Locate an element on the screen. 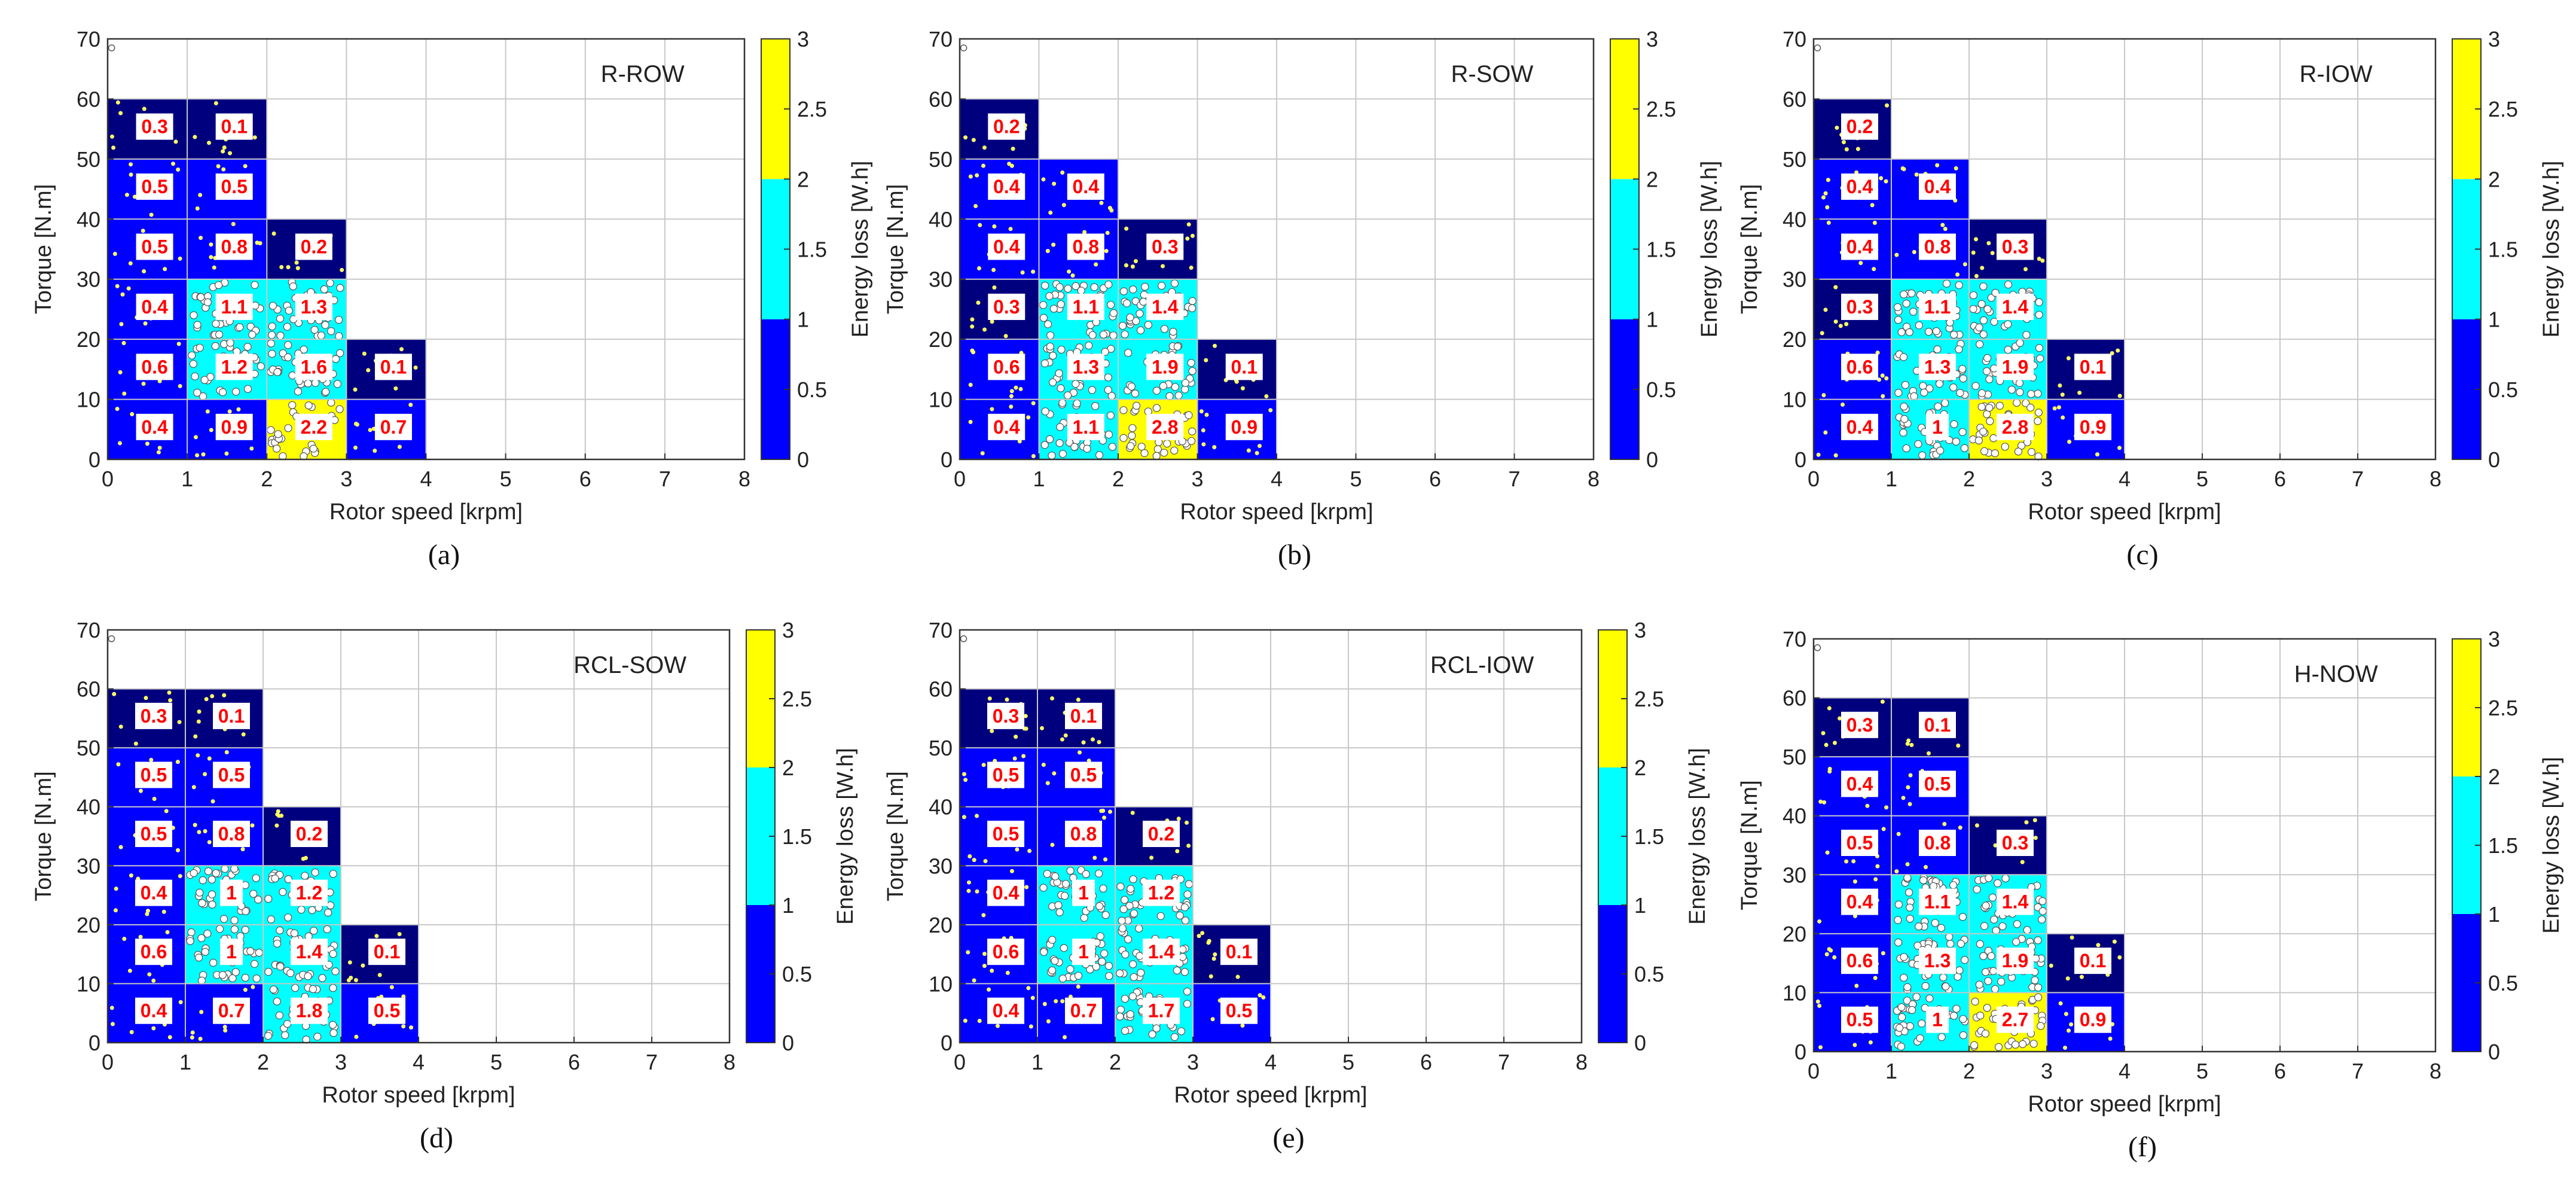  value-label: 0.2 is located at coordinates (1860, 127).